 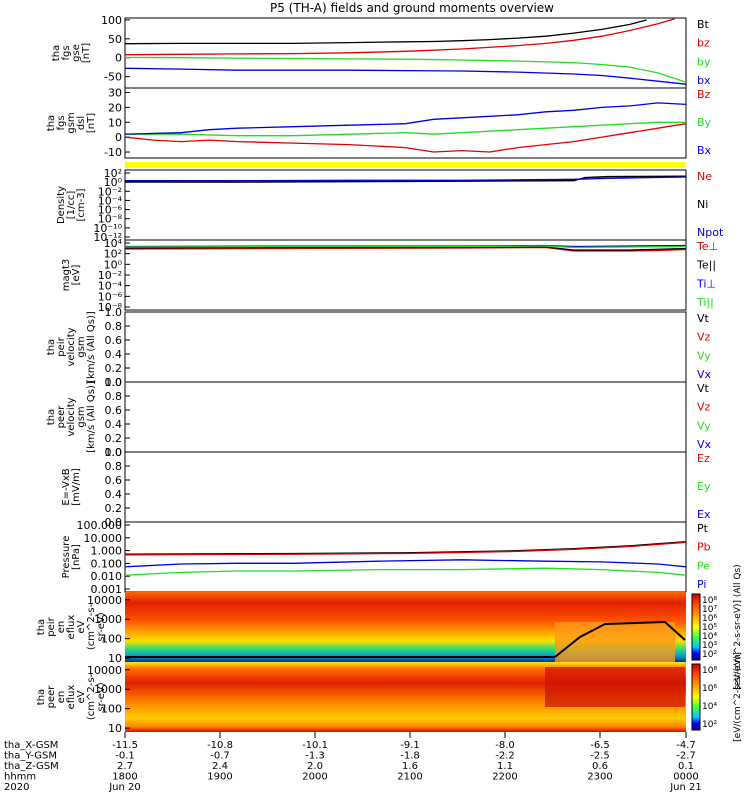 What do you see at coordinates (709, 637) in the screenshot?
I see `colorbar-tick-label: 10⁴` at bounding box center [709, 637].